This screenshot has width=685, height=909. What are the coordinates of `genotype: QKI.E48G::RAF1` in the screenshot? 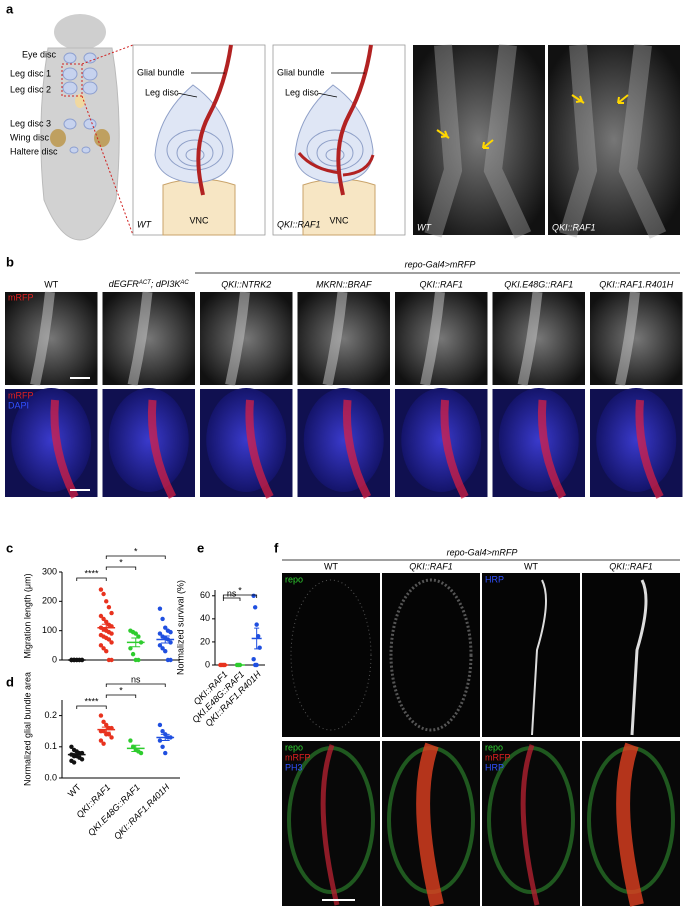 It's located at (538, 284).